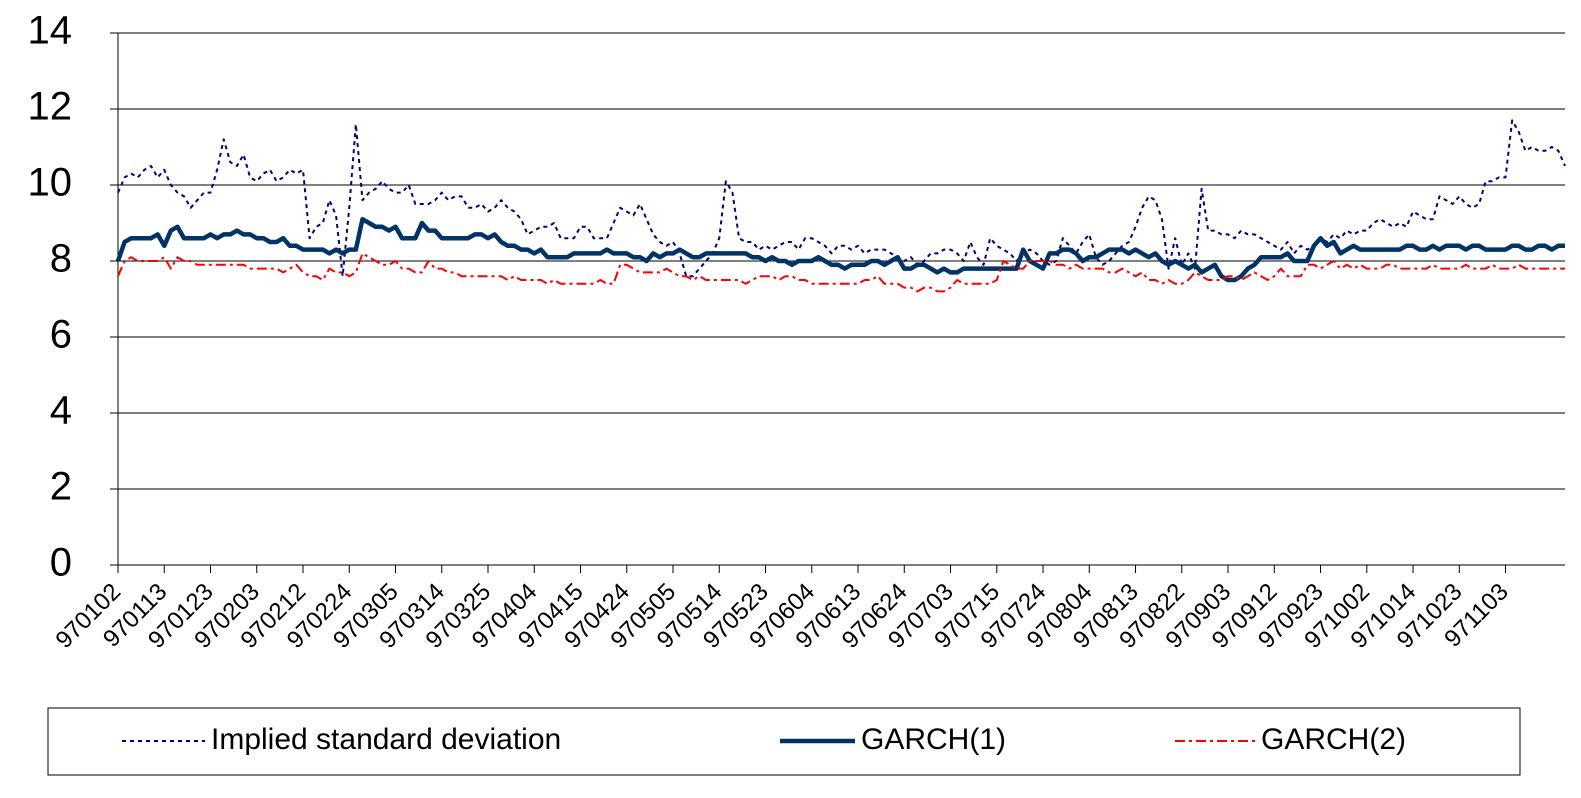 This screenshot has width=1581, height=798. I want to click on y-tick-label: 6, so click(61, 335).